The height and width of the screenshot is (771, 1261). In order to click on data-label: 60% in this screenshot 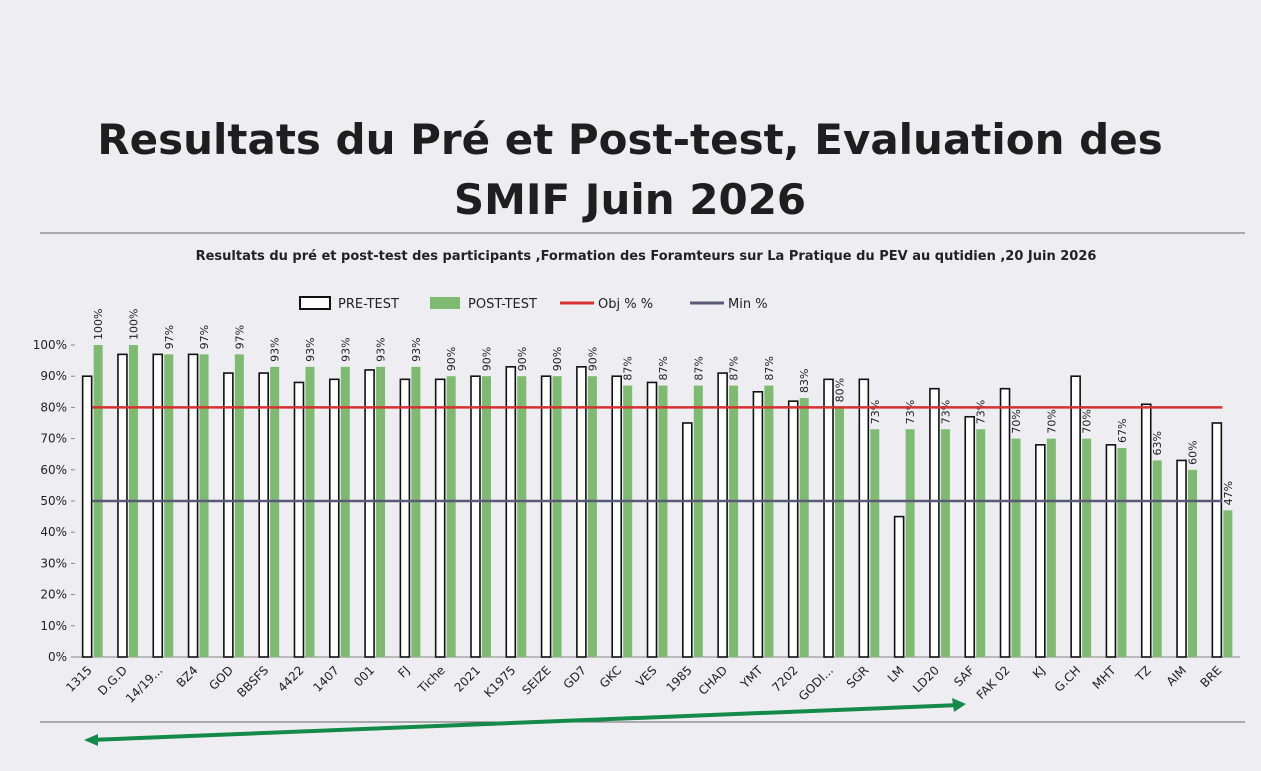, I will do `click(1193, 452)`.